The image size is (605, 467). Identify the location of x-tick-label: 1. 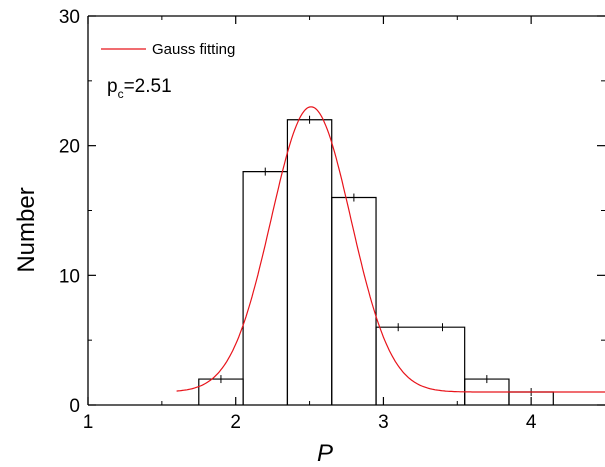
(88, 422).